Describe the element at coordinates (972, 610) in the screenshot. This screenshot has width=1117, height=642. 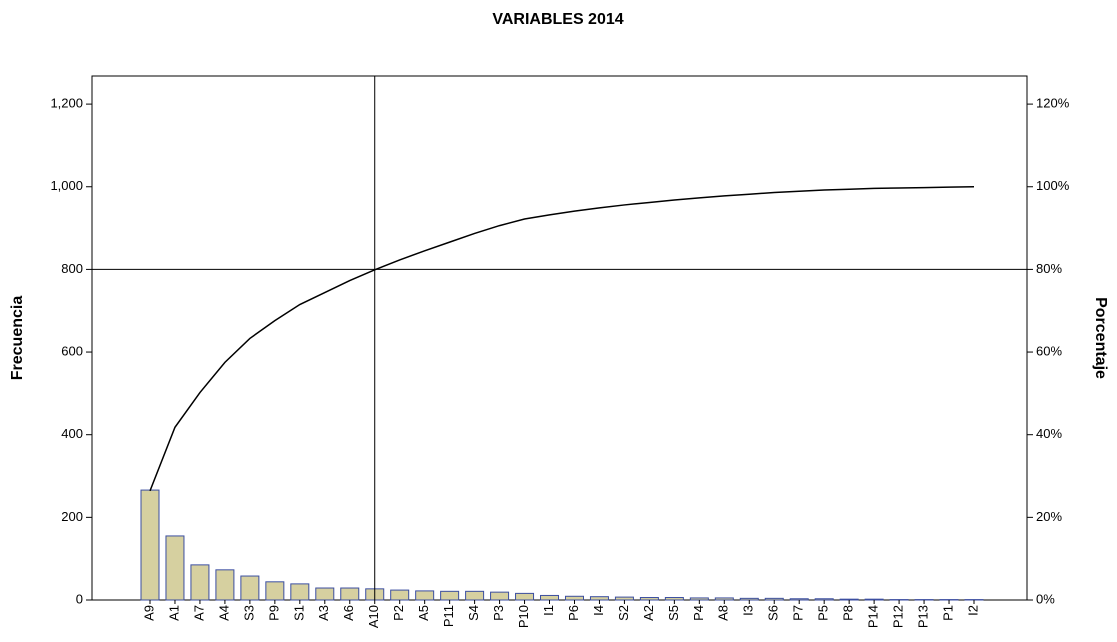
I see `x-tick-label: I2` at that location.